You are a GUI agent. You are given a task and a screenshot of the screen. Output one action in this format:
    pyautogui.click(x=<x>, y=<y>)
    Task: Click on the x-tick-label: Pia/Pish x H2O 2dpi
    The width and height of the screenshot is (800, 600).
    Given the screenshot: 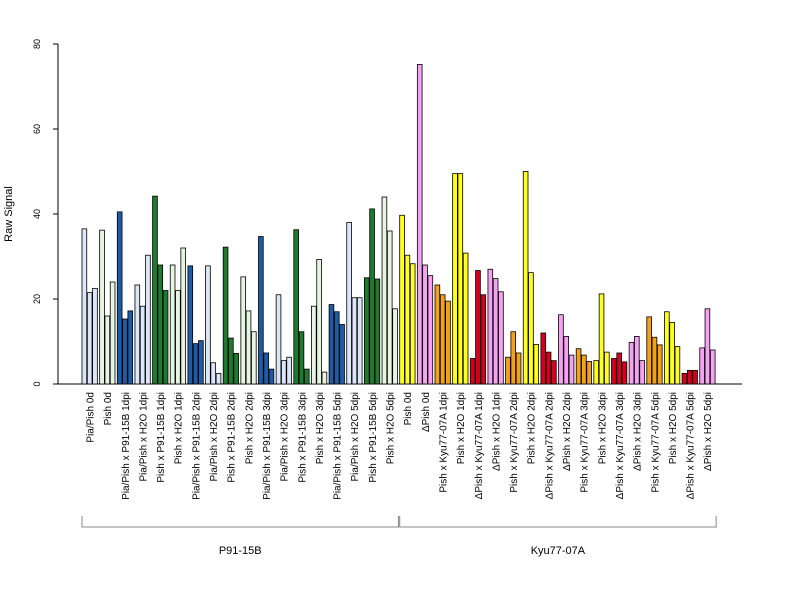 What is the action you would take?
    pyautogui.click(x=214, y=437)
    